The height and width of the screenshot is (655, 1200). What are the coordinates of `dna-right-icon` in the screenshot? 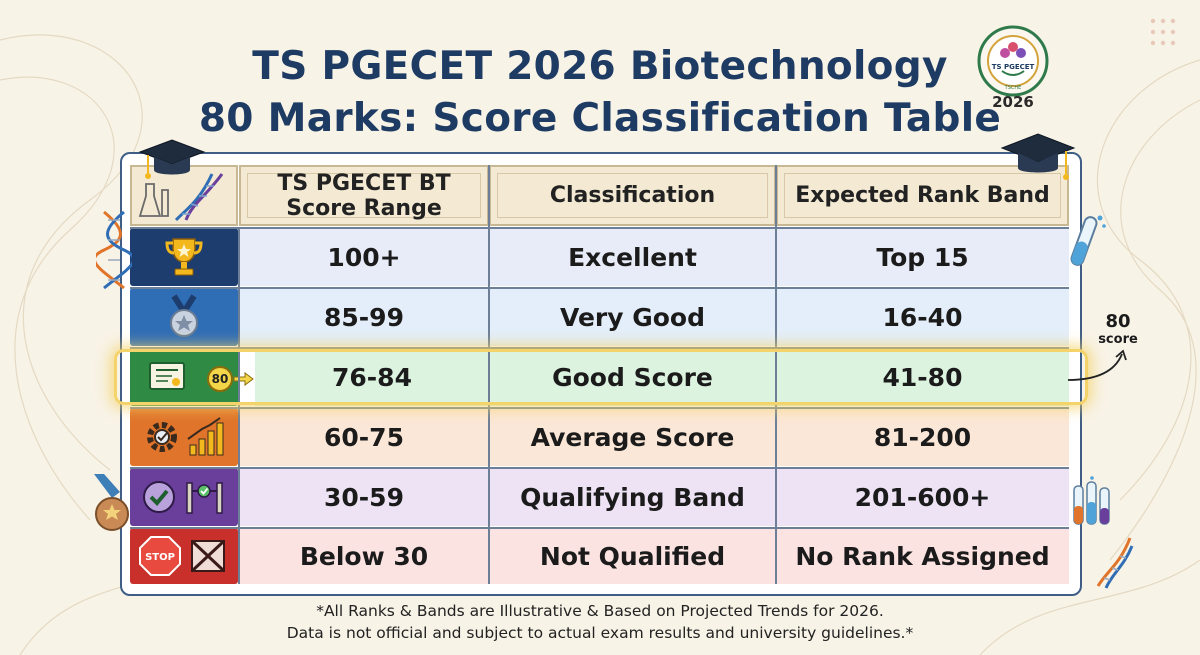 It's located at (1115, 563).